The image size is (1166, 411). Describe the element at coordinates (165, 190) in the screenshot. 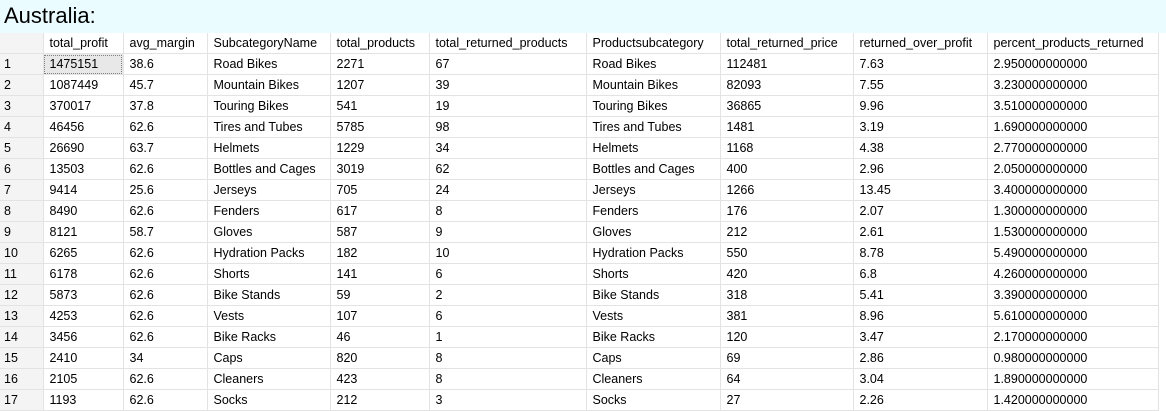

I see `table-cell: 25.6` at that location.